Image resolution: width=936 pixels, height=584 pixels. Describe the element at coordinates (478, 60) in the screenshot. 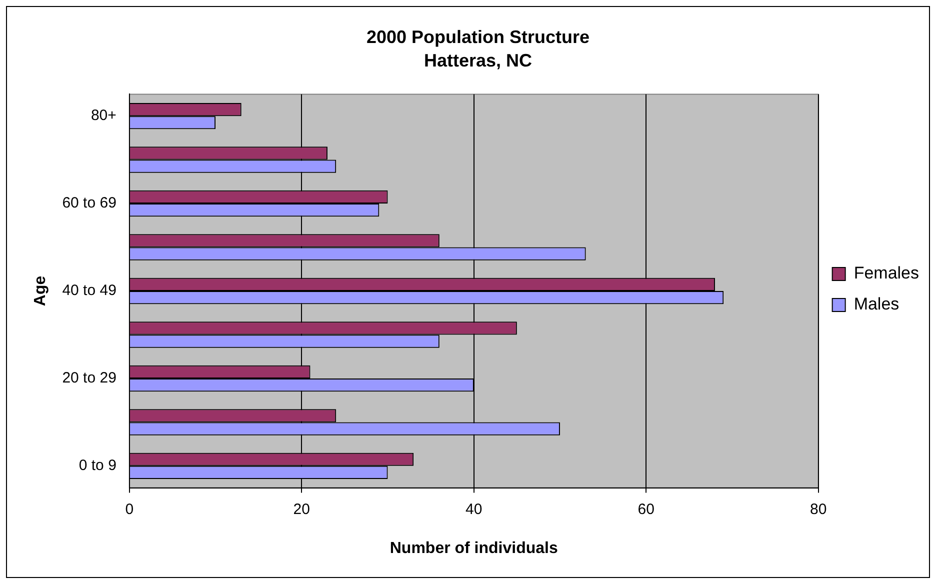

I see `chart-subtitle: Hatteras, NC` at that location.